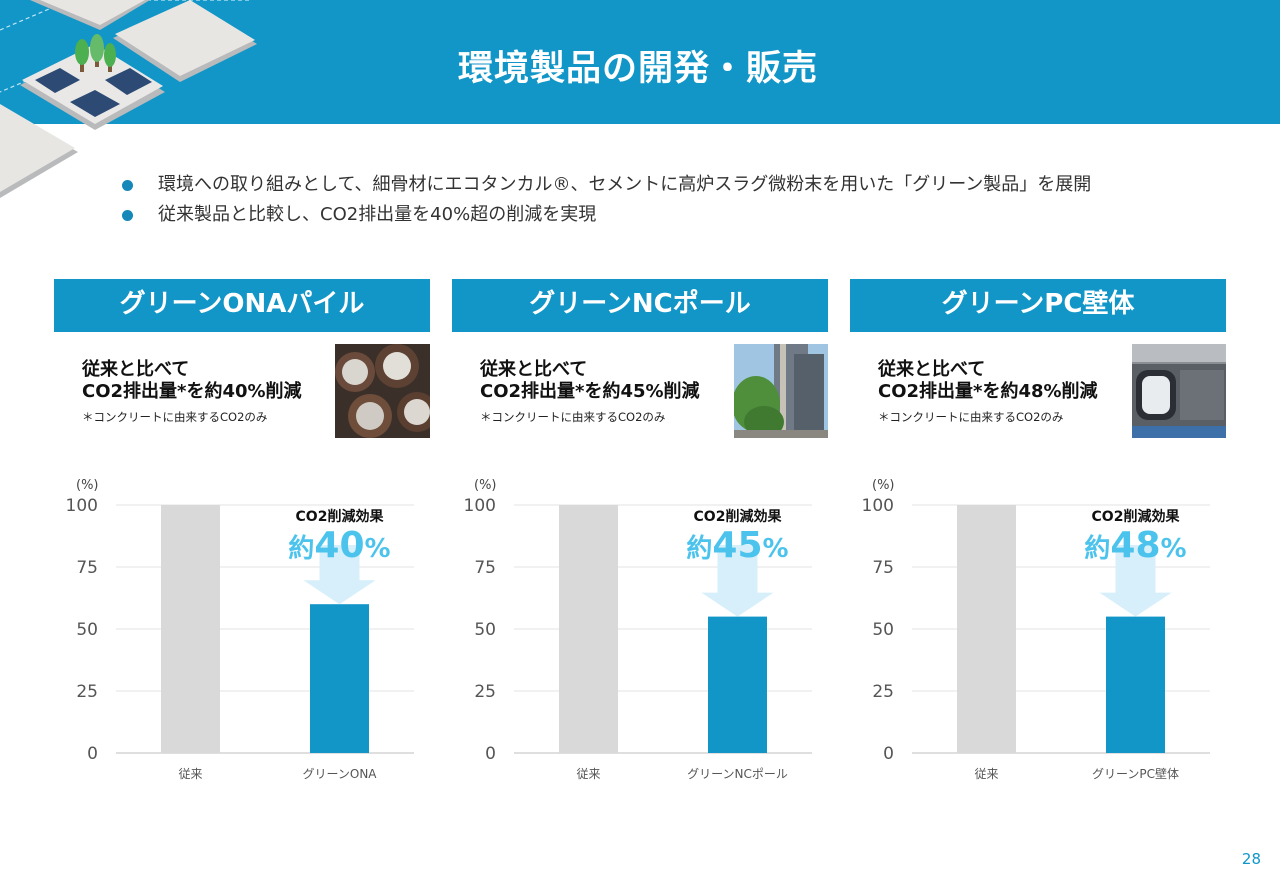 The image size is (1280, 886). Describe the element at coordinates (1251, 859) in the screenshot. I see `page-number: 28` at that location.